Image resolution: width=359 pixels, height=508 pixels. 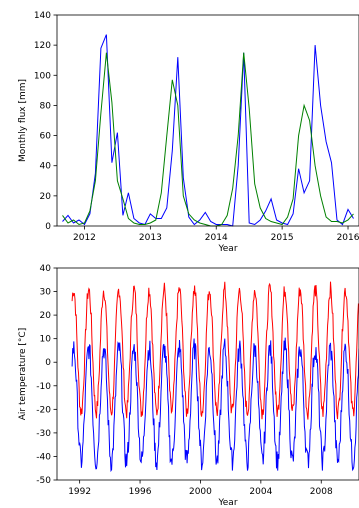 What do you see at coordinates (46, 293) in the screenshot?
I see `y-tick-label: 30` at bounding box center [46, 293].